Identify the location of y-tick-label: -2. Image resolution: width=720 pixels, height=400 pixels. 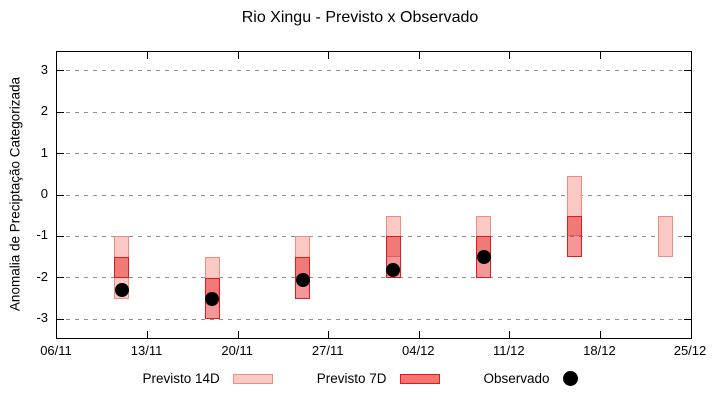
(42, 276).